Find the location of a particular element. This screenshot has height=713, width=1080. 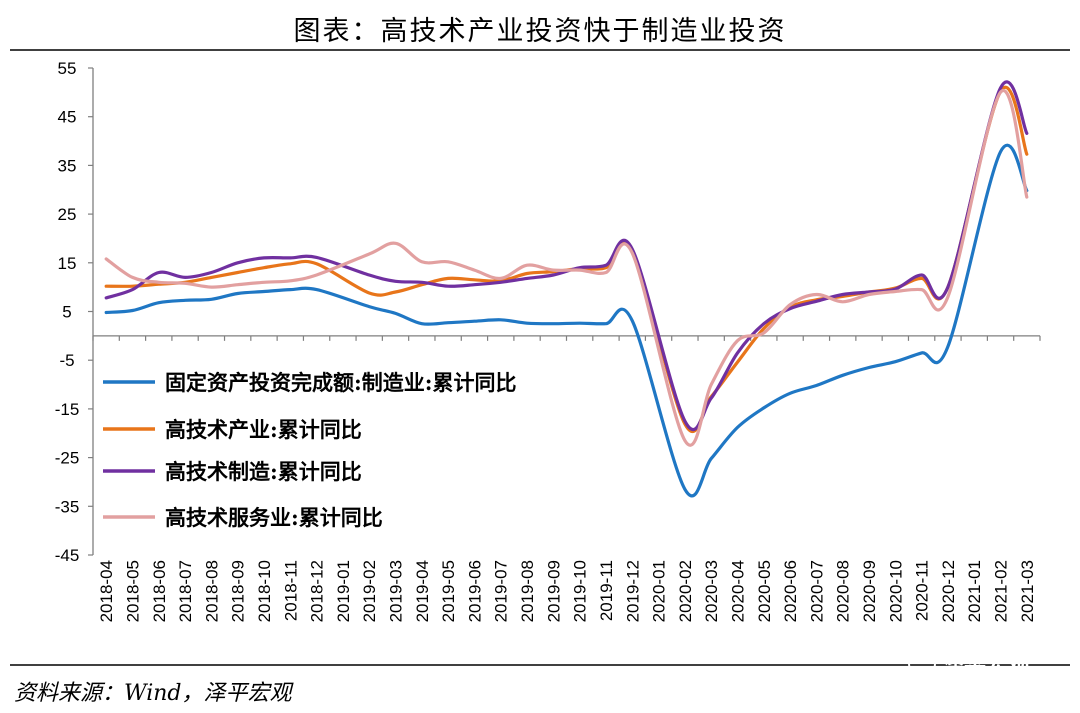

y-tick-label: 55 is located at coordinates (67, 68).